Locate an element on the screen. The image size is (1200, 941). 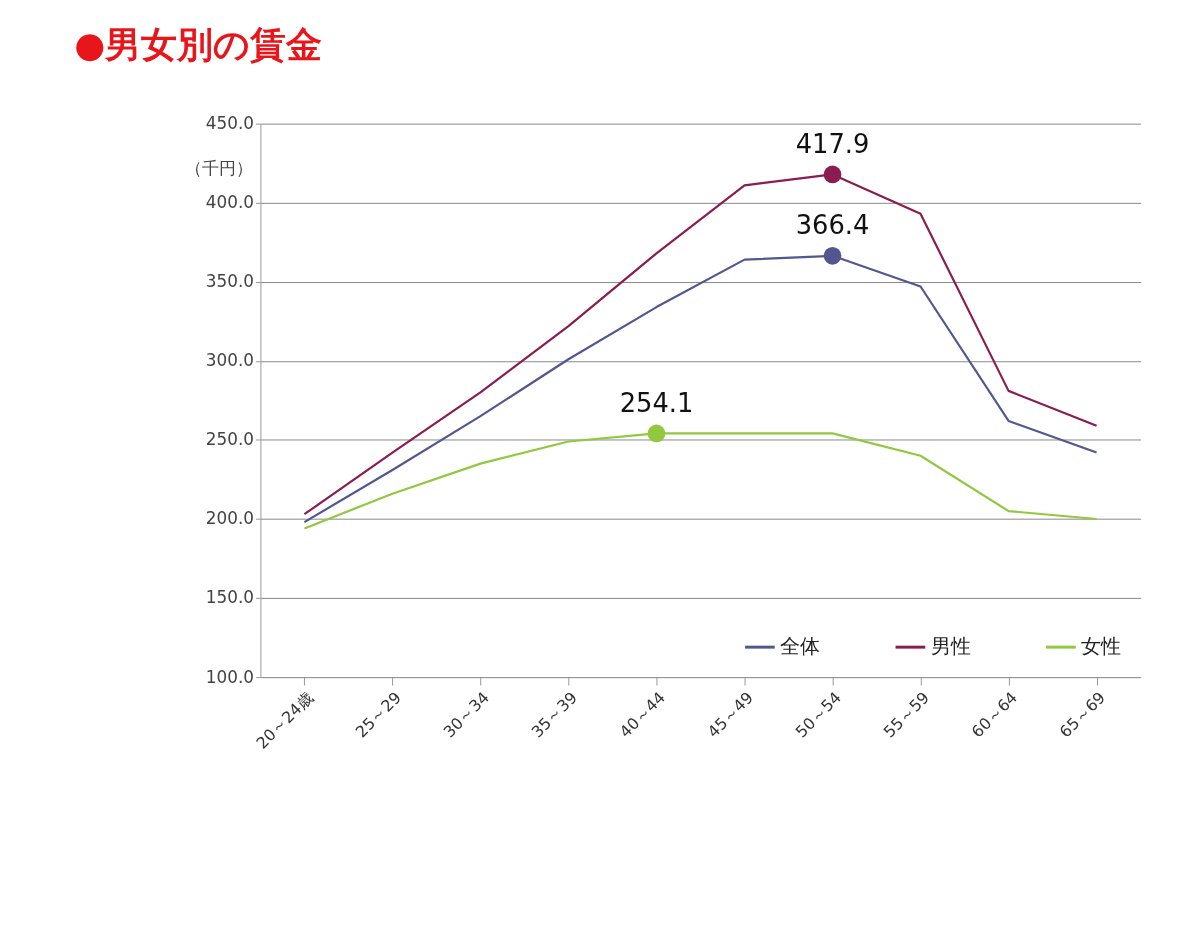
x-tick-label: 30～34 is located at coordinates (466, 714).